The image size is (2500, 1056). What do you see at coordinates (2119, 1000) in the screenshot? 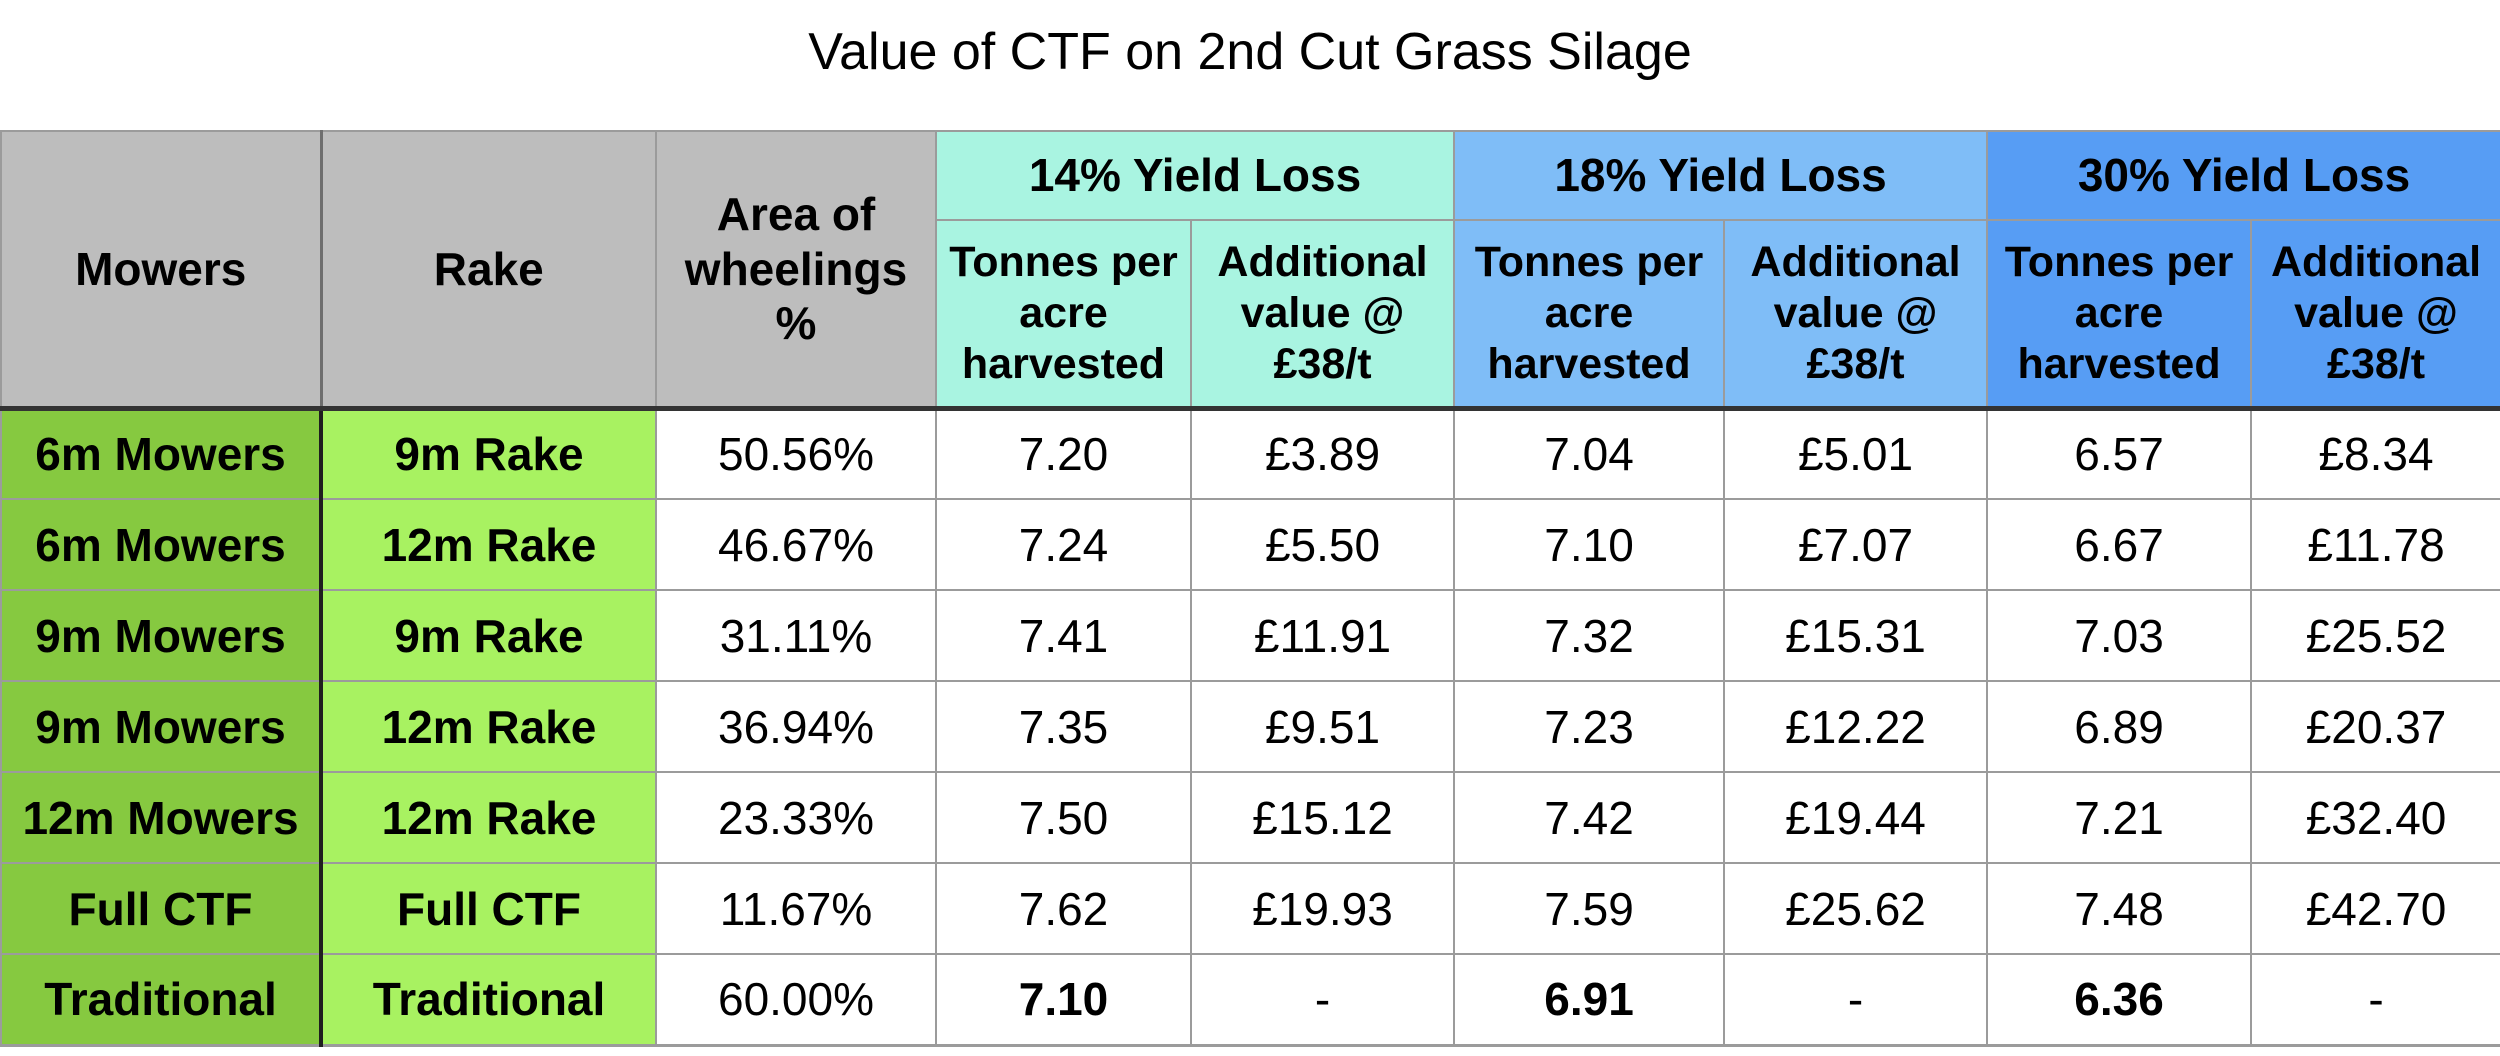
I see `cell-tonnes-30: 6.36` at bounding box center [2119, 1000].